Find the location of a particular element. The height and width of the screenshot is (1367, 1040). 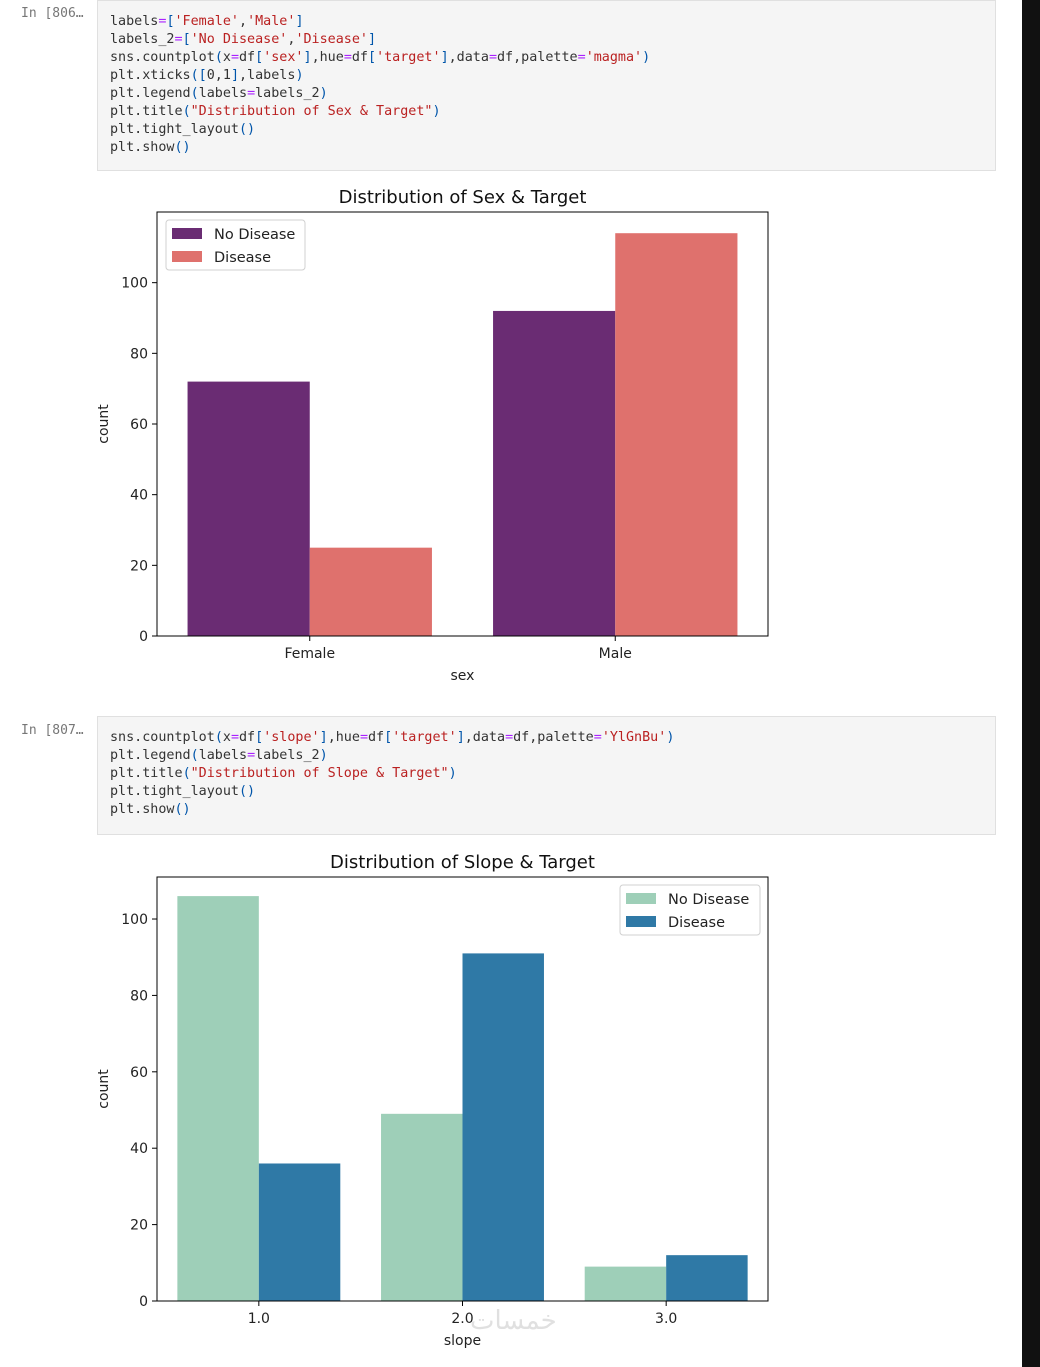

code-token: 'sex' is located at coordinates (283, 57).